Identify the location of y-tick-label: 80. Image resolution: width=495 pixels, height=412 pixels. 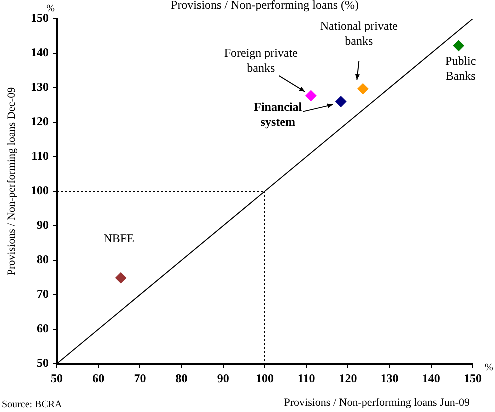
(43, 259).